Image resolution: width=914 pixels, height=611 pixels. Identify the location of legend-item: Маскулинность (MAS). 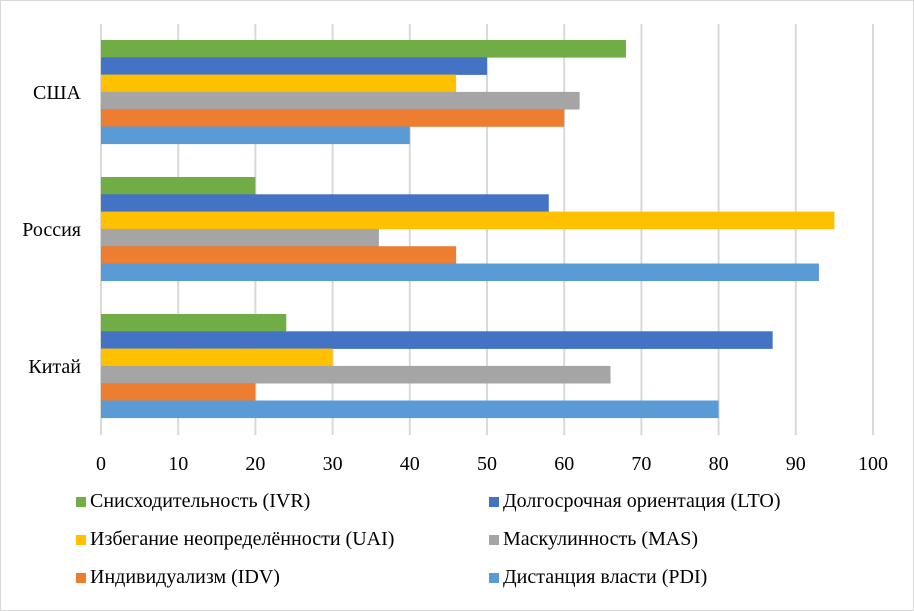
(593, 539).